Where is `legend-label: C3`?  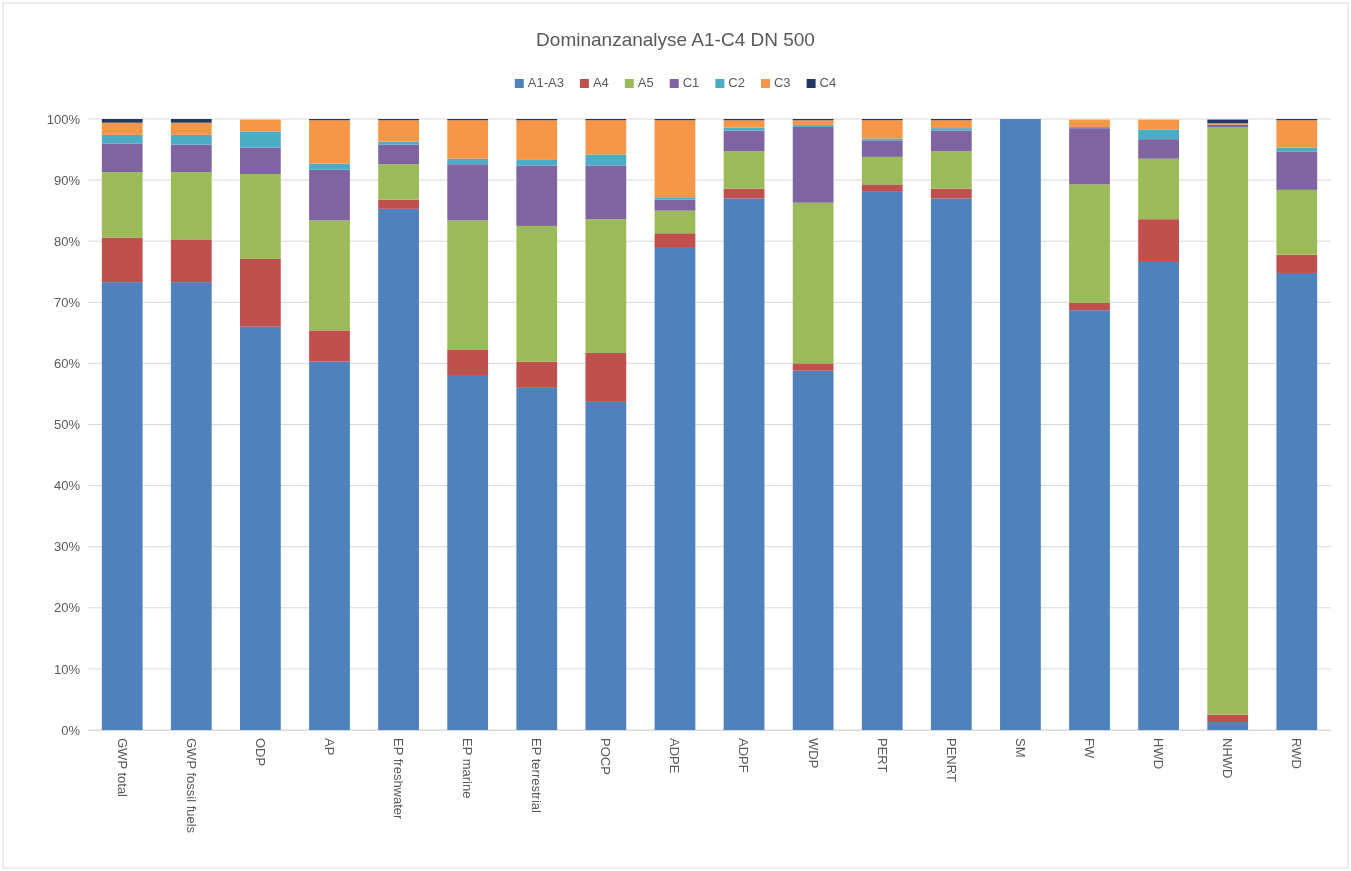
legend-label: C3 is located at coordinates (782, 82).